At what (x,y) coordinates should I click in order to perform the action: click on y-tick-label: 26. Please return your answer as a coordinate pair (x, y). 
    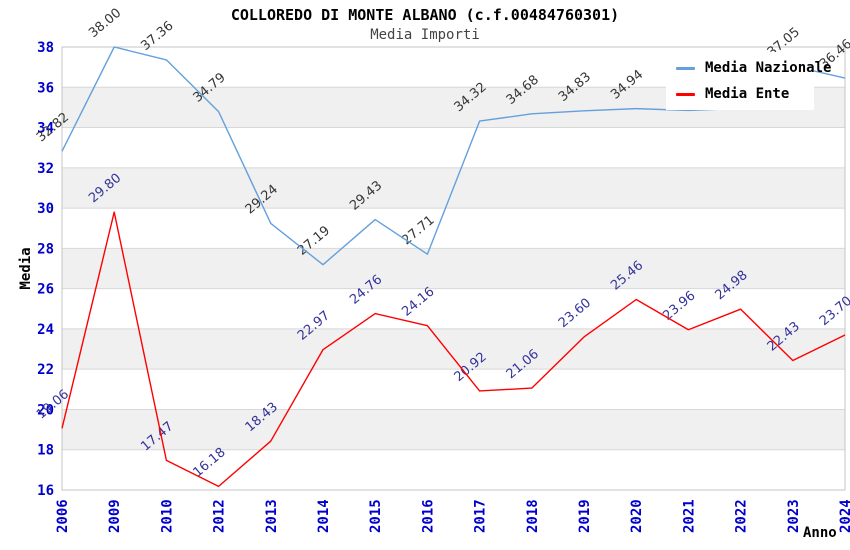
    Looking at the image, I should click on (45, 290).